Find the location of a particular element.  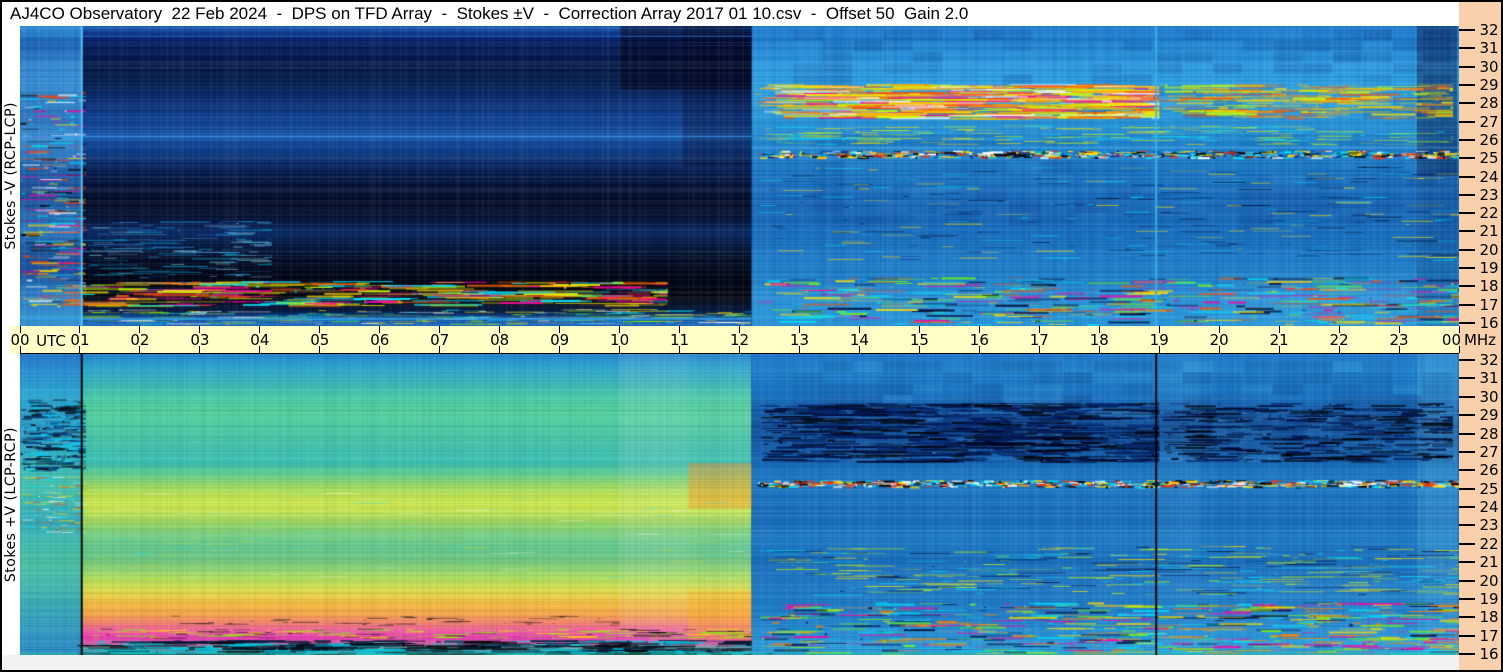

freq-tick-label: 32 is located at coordinates (1489, 360).